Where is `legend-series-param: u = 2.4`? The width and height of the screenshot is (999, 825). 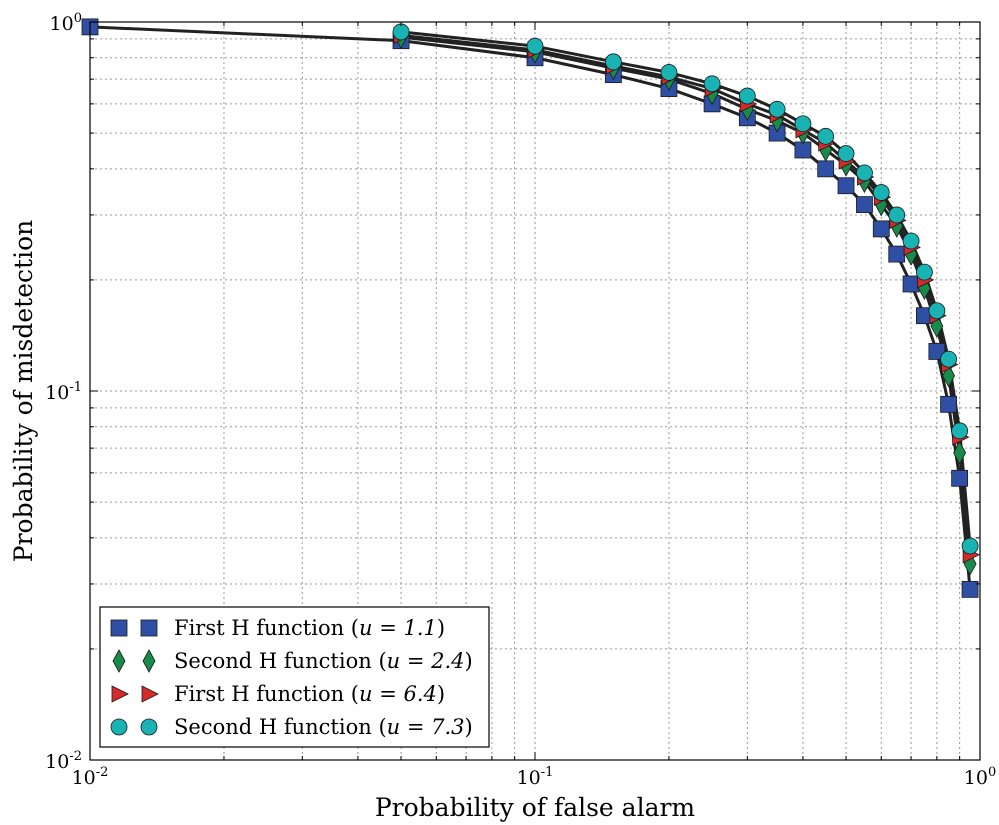
legend-series-param: u = 2.4 is located at coordinates (426, 661).